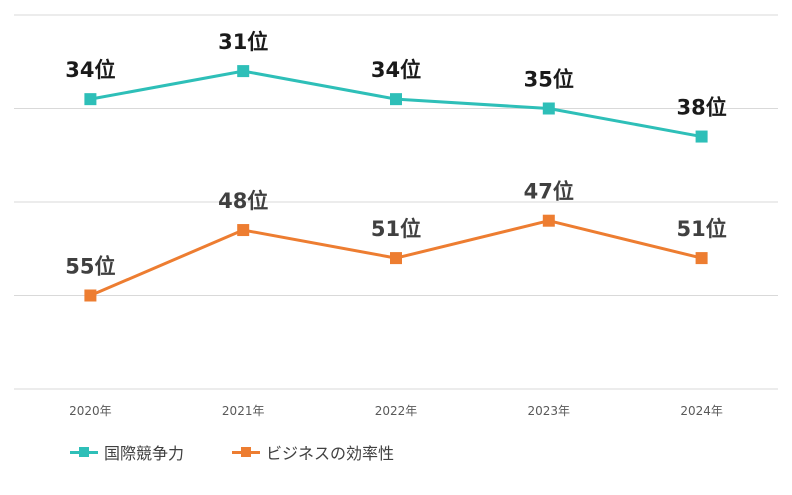  What do you see at coordinates (243, 42) in the screenshot?
I see `data-label: 31位` at bounding box center [243, 42].